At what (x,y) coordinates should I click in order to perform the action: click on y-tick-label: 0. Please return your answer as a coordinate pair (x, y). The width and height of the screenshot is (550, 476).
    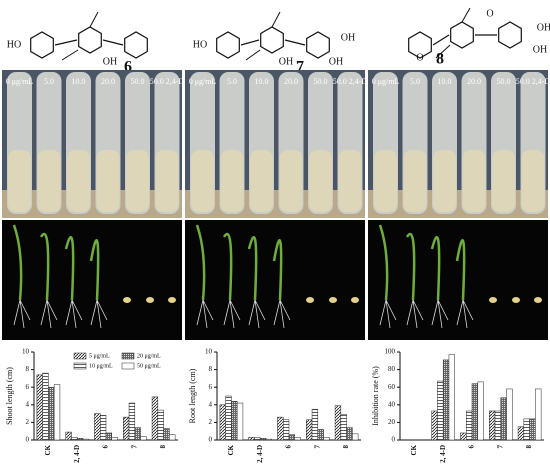
    Looking at the image, I should click on (28, 440).